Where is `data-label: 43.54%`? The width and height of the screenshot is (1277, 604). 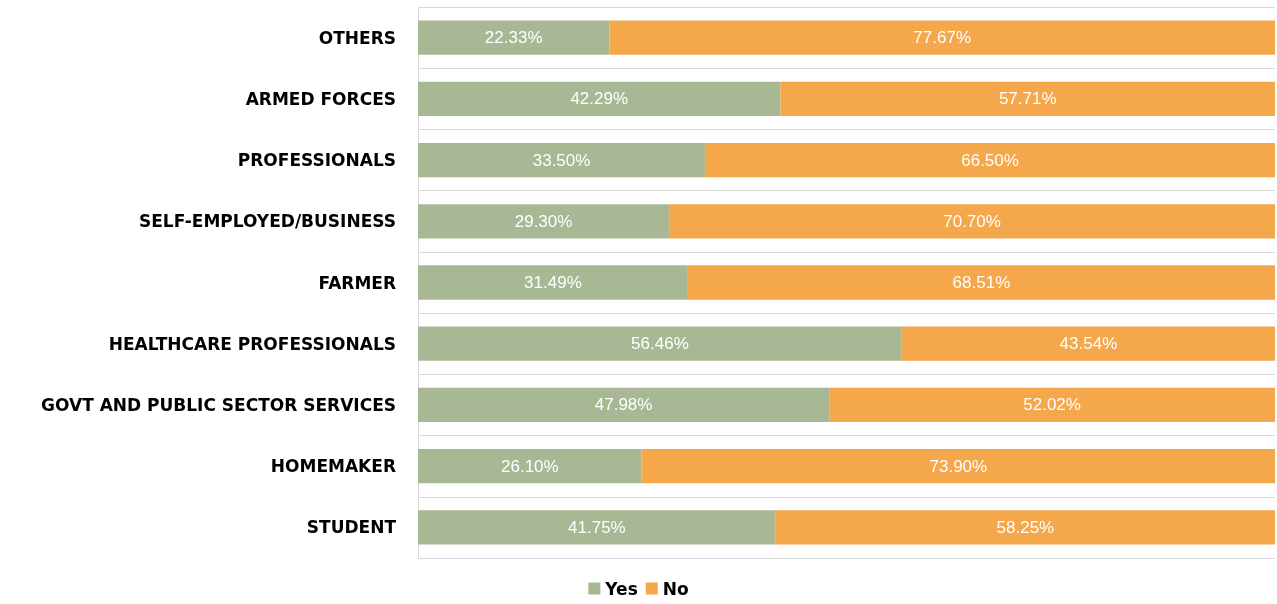 data-label: 43.54% is located at coordinates (1088, 344).